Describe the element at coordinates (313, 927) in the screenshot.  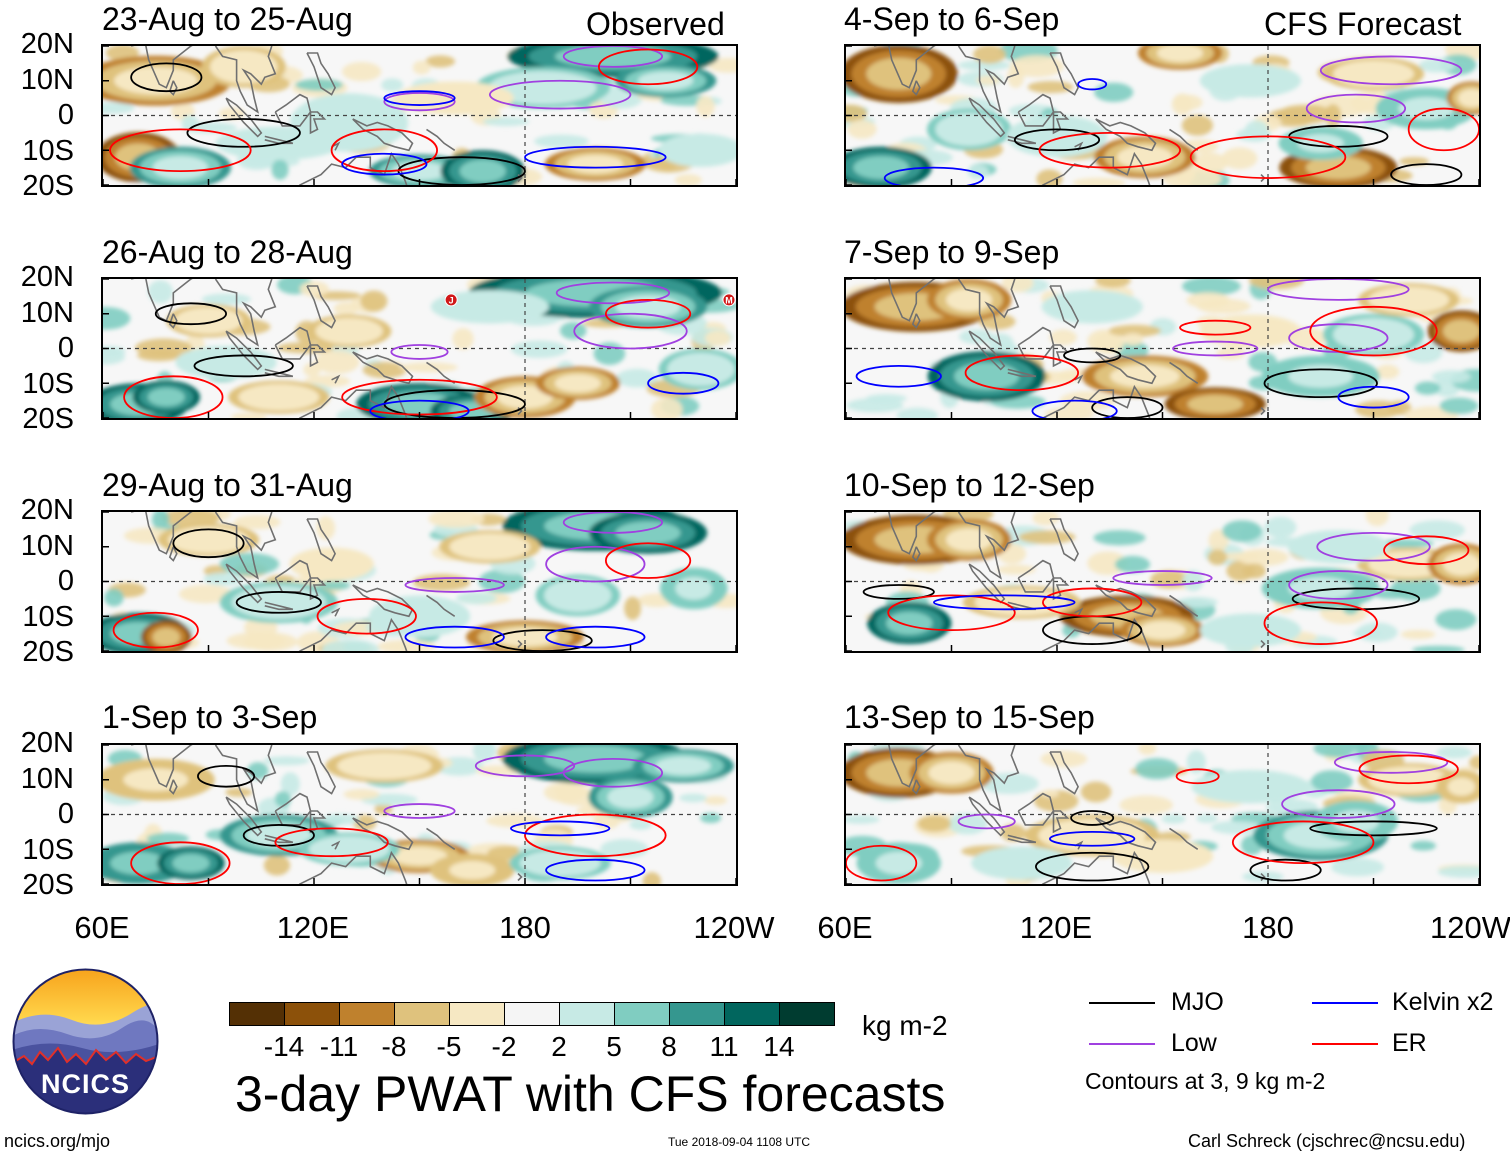
I see `x-tick-120e-left: 120E` at that location.